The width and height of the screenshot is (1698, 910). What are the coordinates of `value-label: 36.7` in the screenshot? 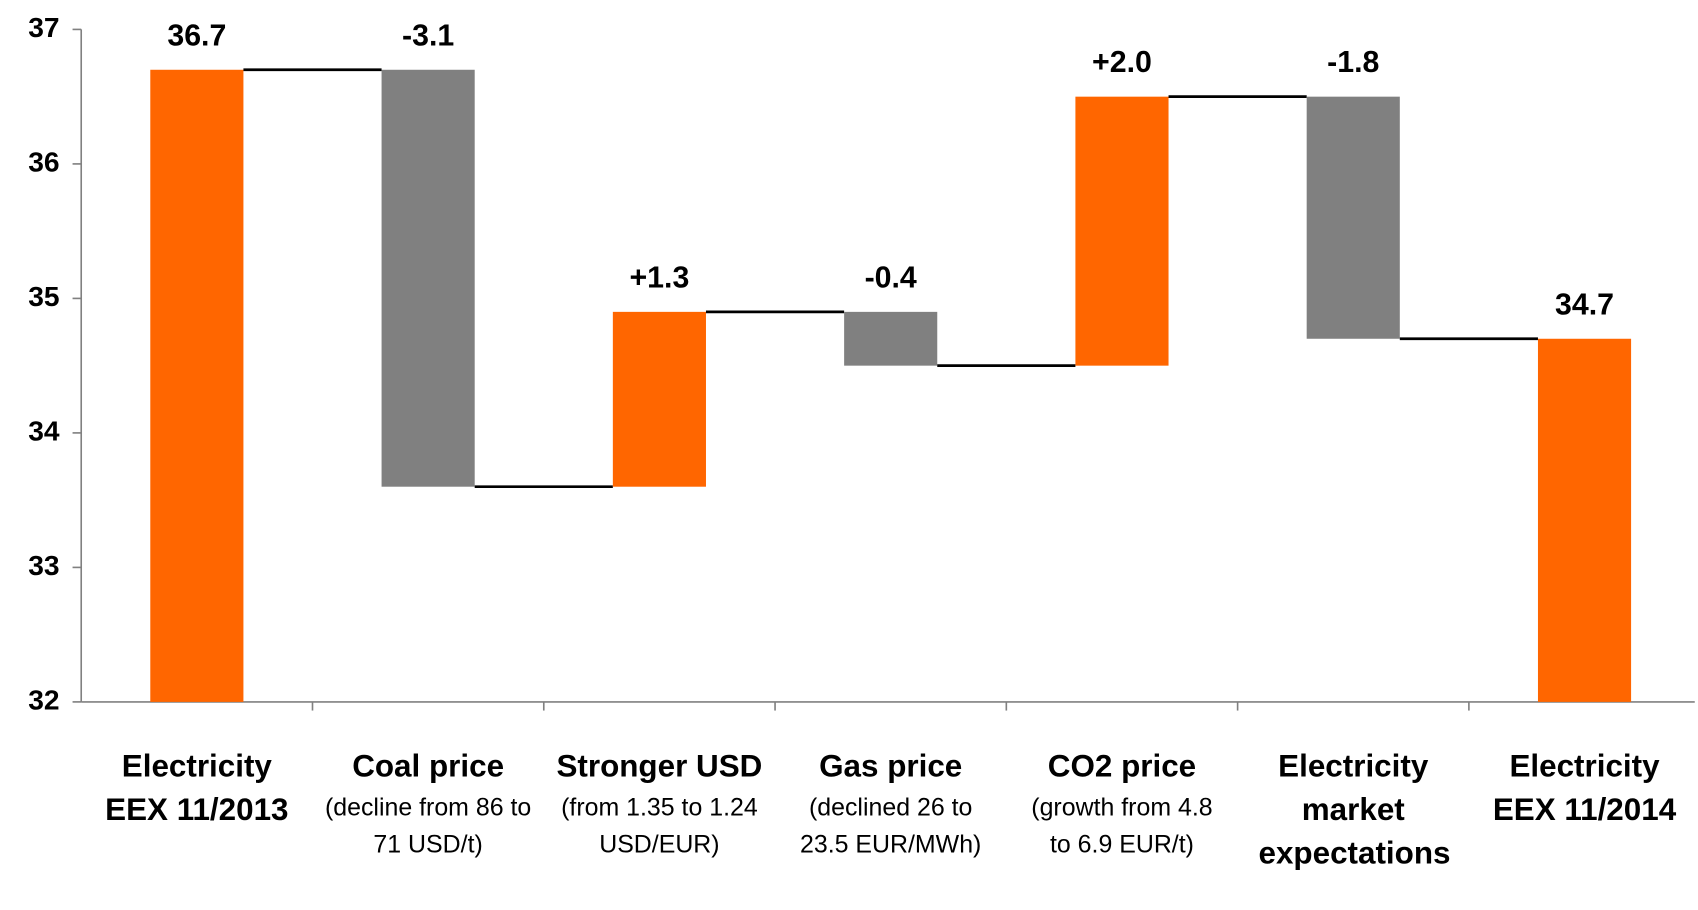 It's located at (196, 35).